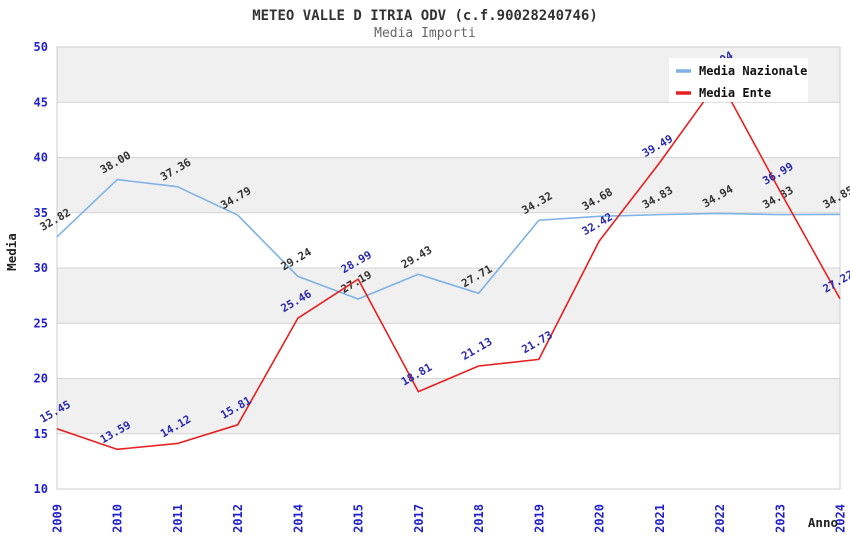 The height and width of the screenshot is (550, 850). I want to click on data-label-ente: 39.49, so click(657, 146).